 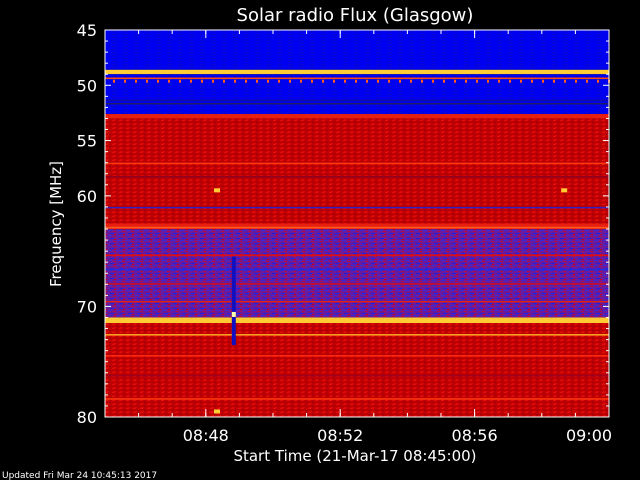 What do you see at coordinates (87, 306) in the screenshot?
I see `y-tick-label: 70` at bounding box center [87, 306].